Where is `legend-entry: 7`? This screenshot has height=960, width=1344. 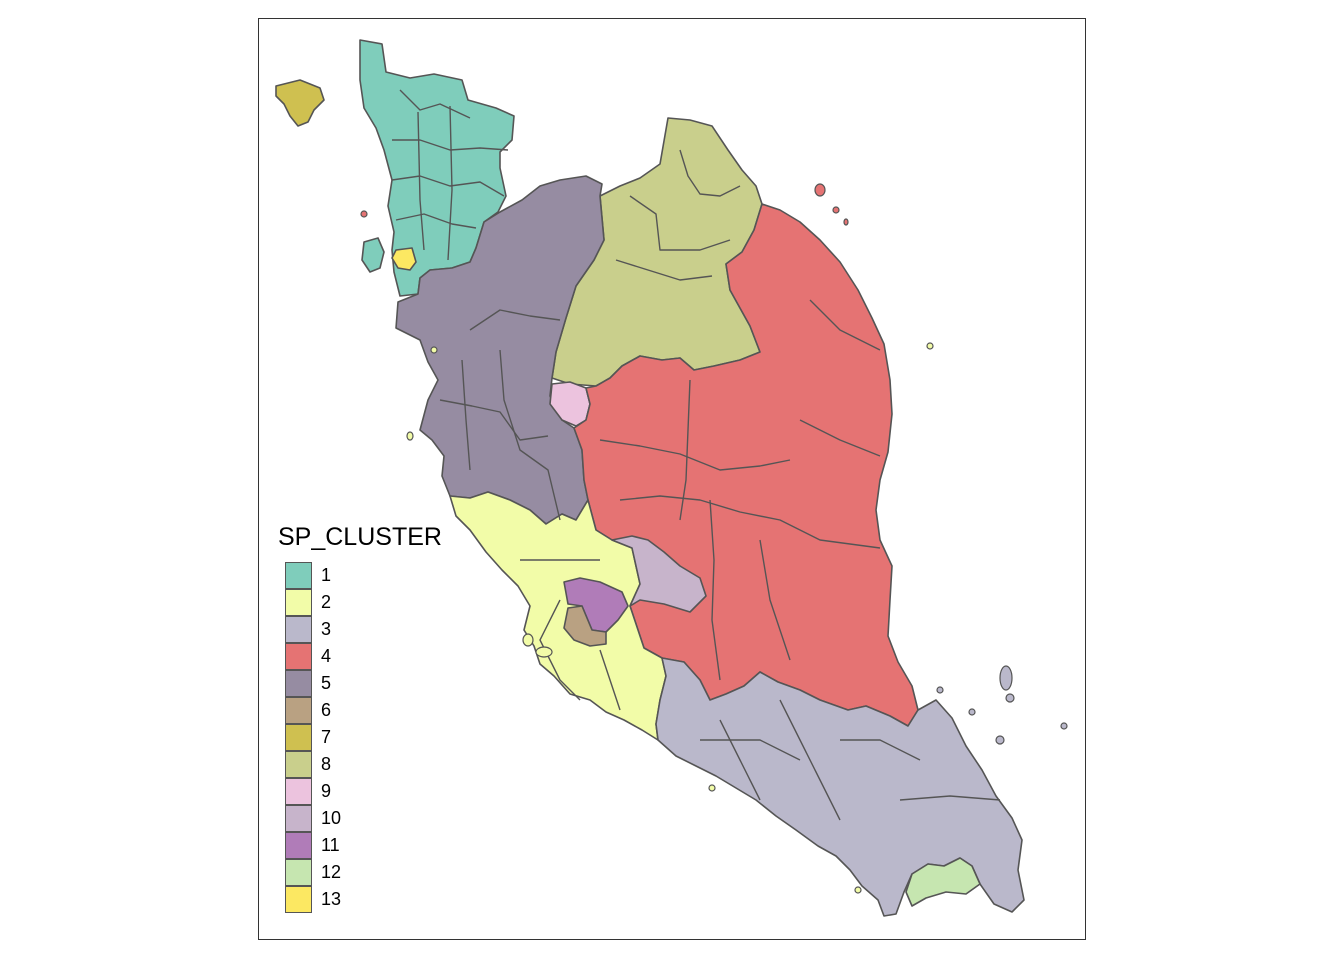 legend-entry: 7 is located at coordinates (360, 737).